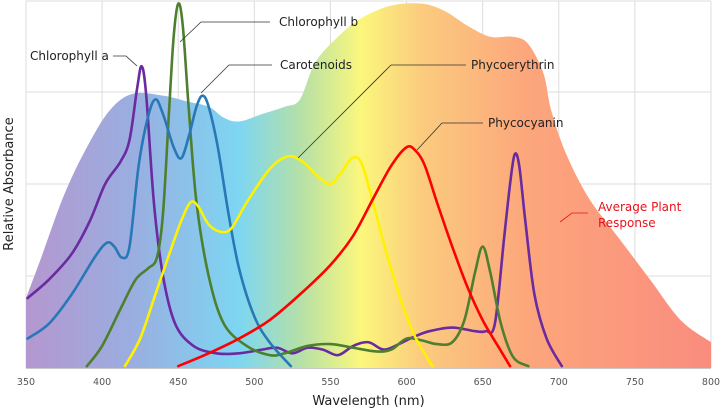  Describe the element at coordinates (69, 56) in the screenshot. I see `annotation-label: Chlorophyll a` at that location.